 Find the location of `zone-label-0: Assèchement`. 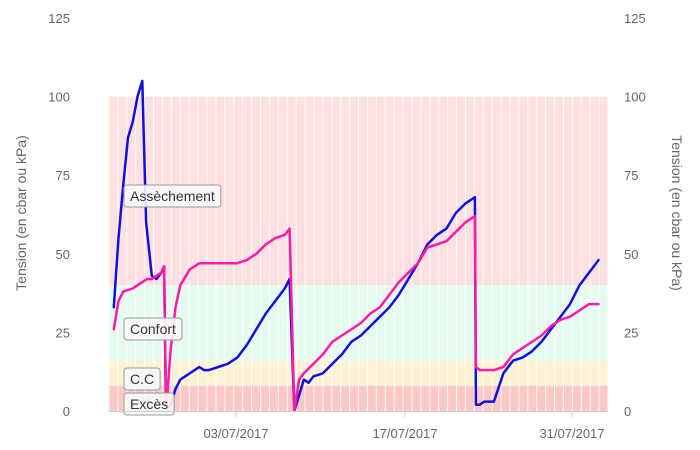

zone-label-0: Assèchement is located at coordinates (172, 196).